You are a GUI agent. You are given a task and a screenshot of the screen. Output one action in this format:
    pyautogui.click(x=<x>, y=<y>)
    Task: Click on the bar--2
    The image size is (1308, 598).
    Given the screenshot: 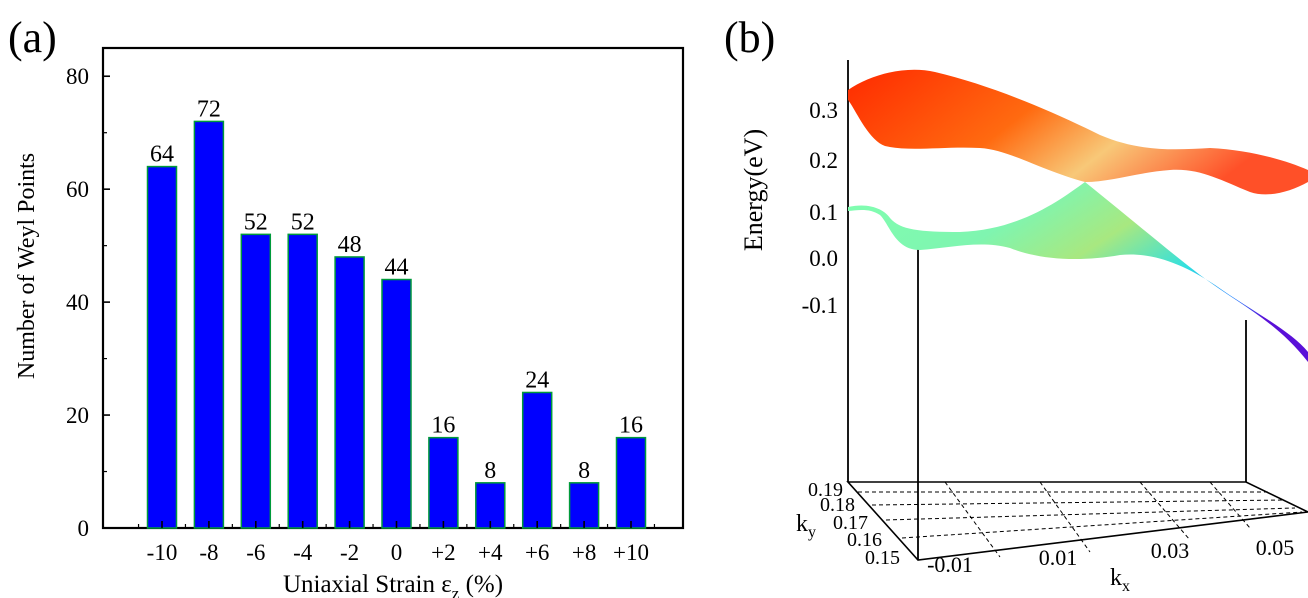 What is the action you would take?
    pyautogui.click(x=349, y=392)
    